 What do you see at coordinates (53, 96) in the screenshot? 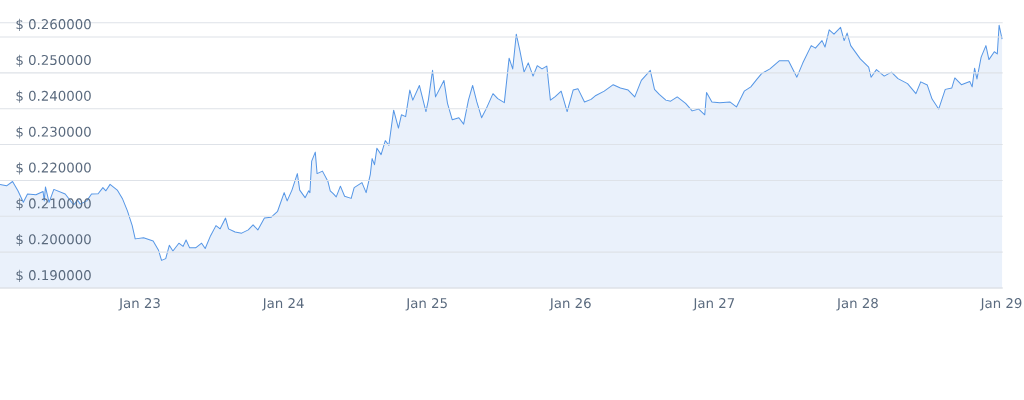
I see `y-tick-label: $ 0.240000` at bounding box center [53, 96].